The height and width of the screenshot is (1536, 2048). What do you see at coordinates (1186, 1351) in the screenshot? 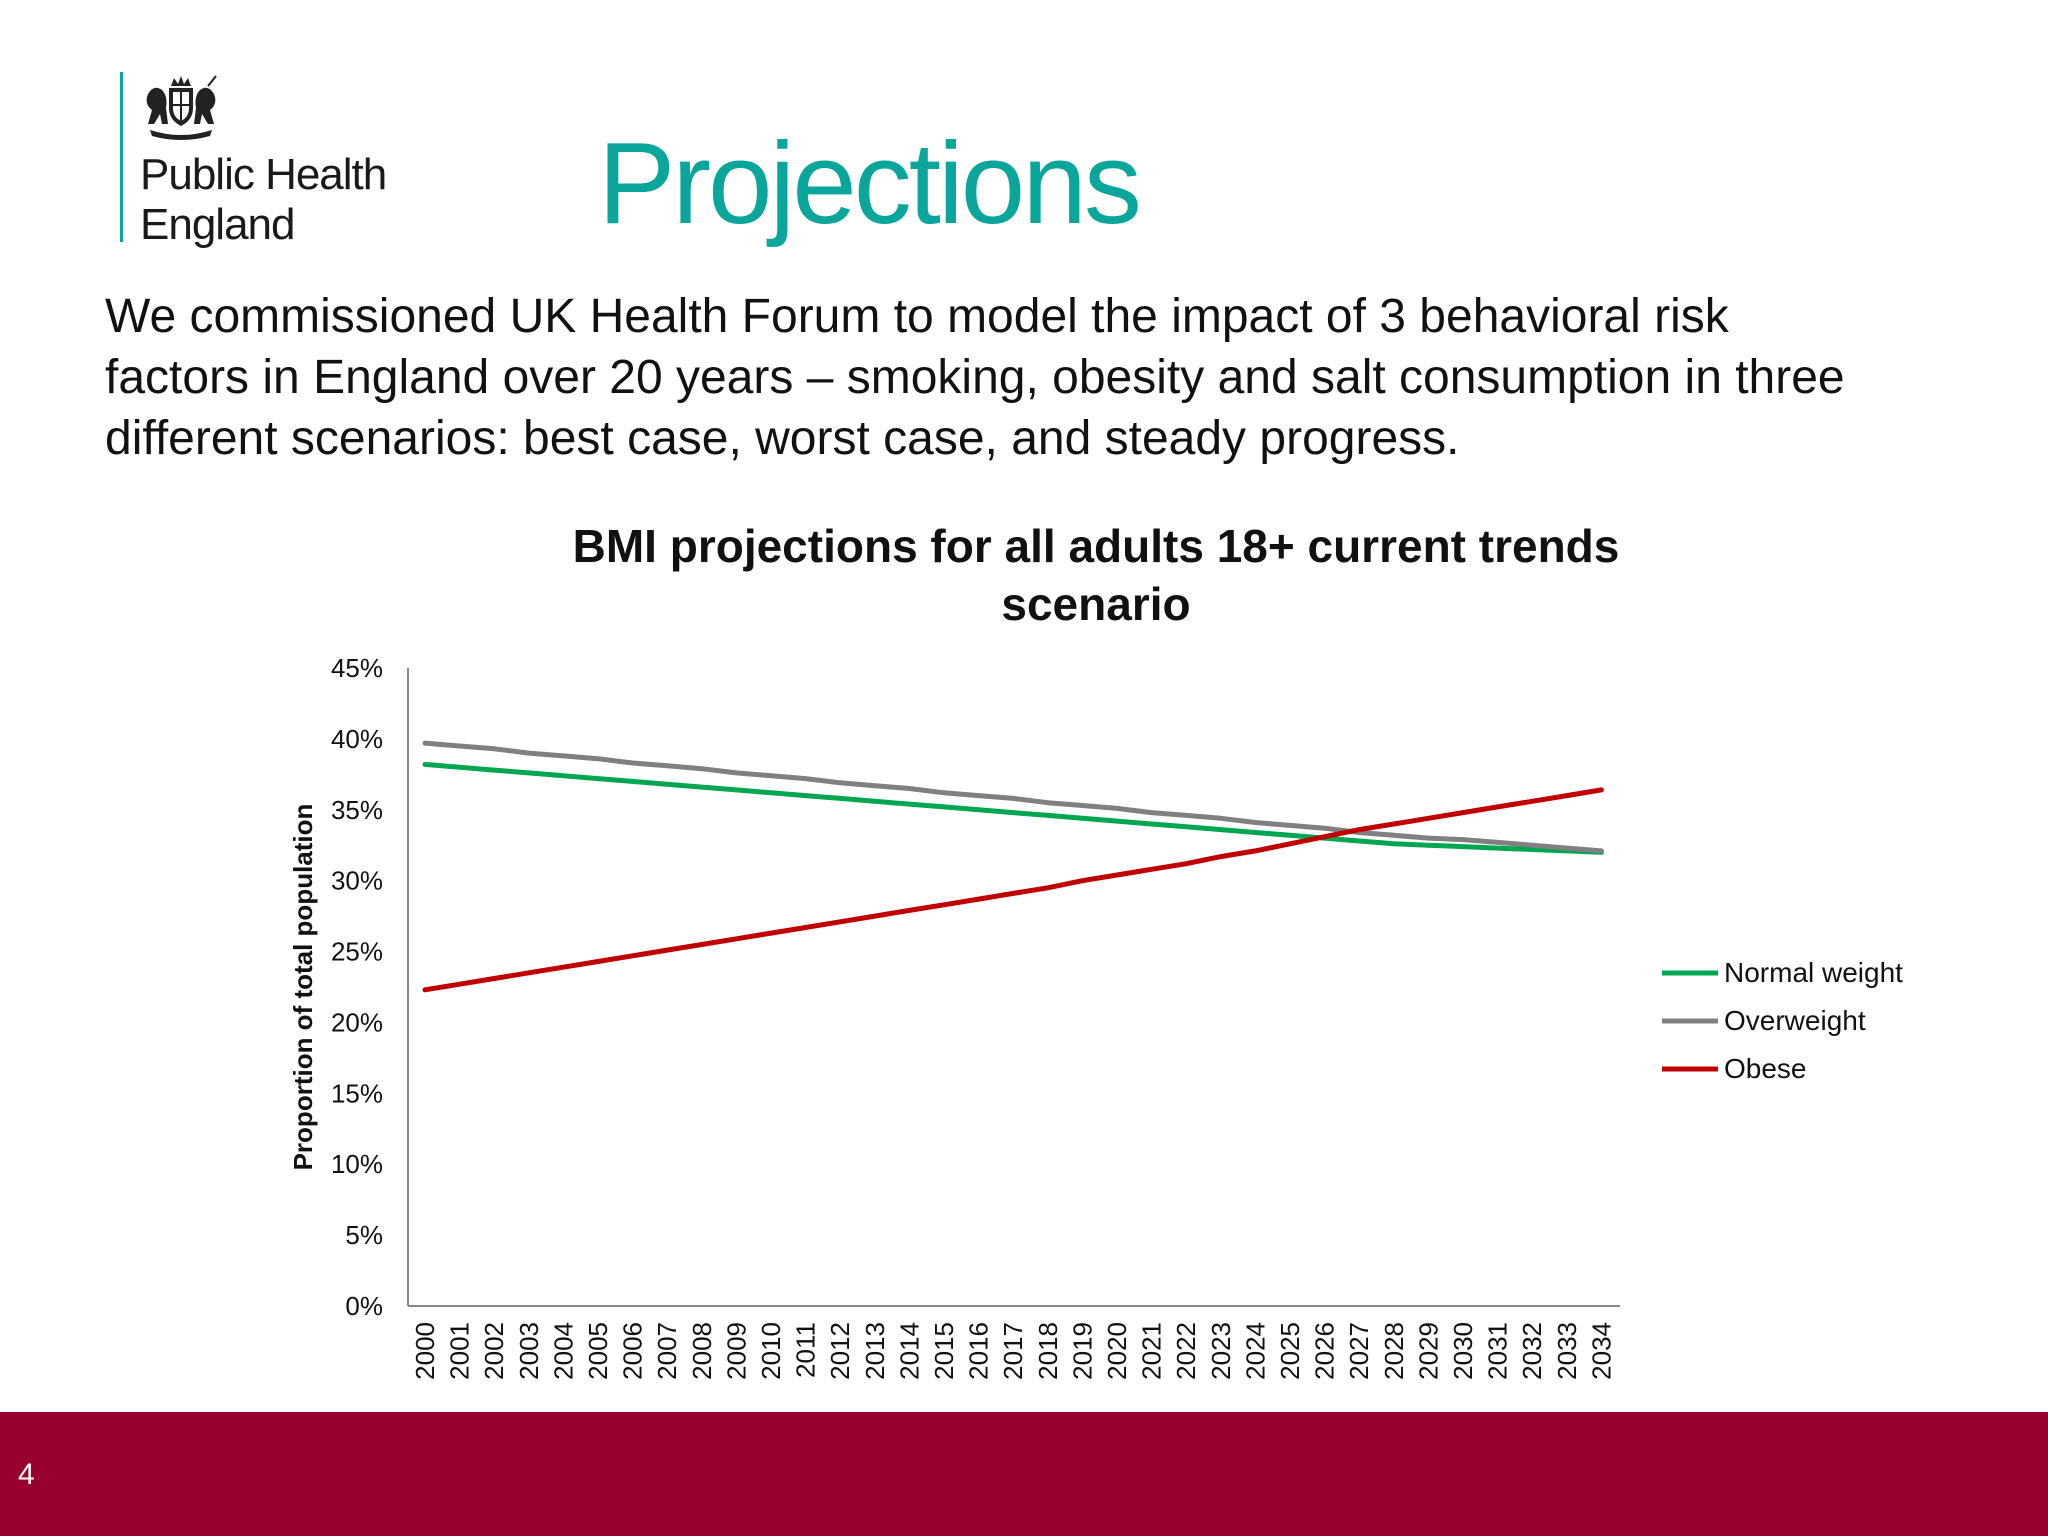
I see `x-tick-label: 2022` at bounding box center [1186, 1351].